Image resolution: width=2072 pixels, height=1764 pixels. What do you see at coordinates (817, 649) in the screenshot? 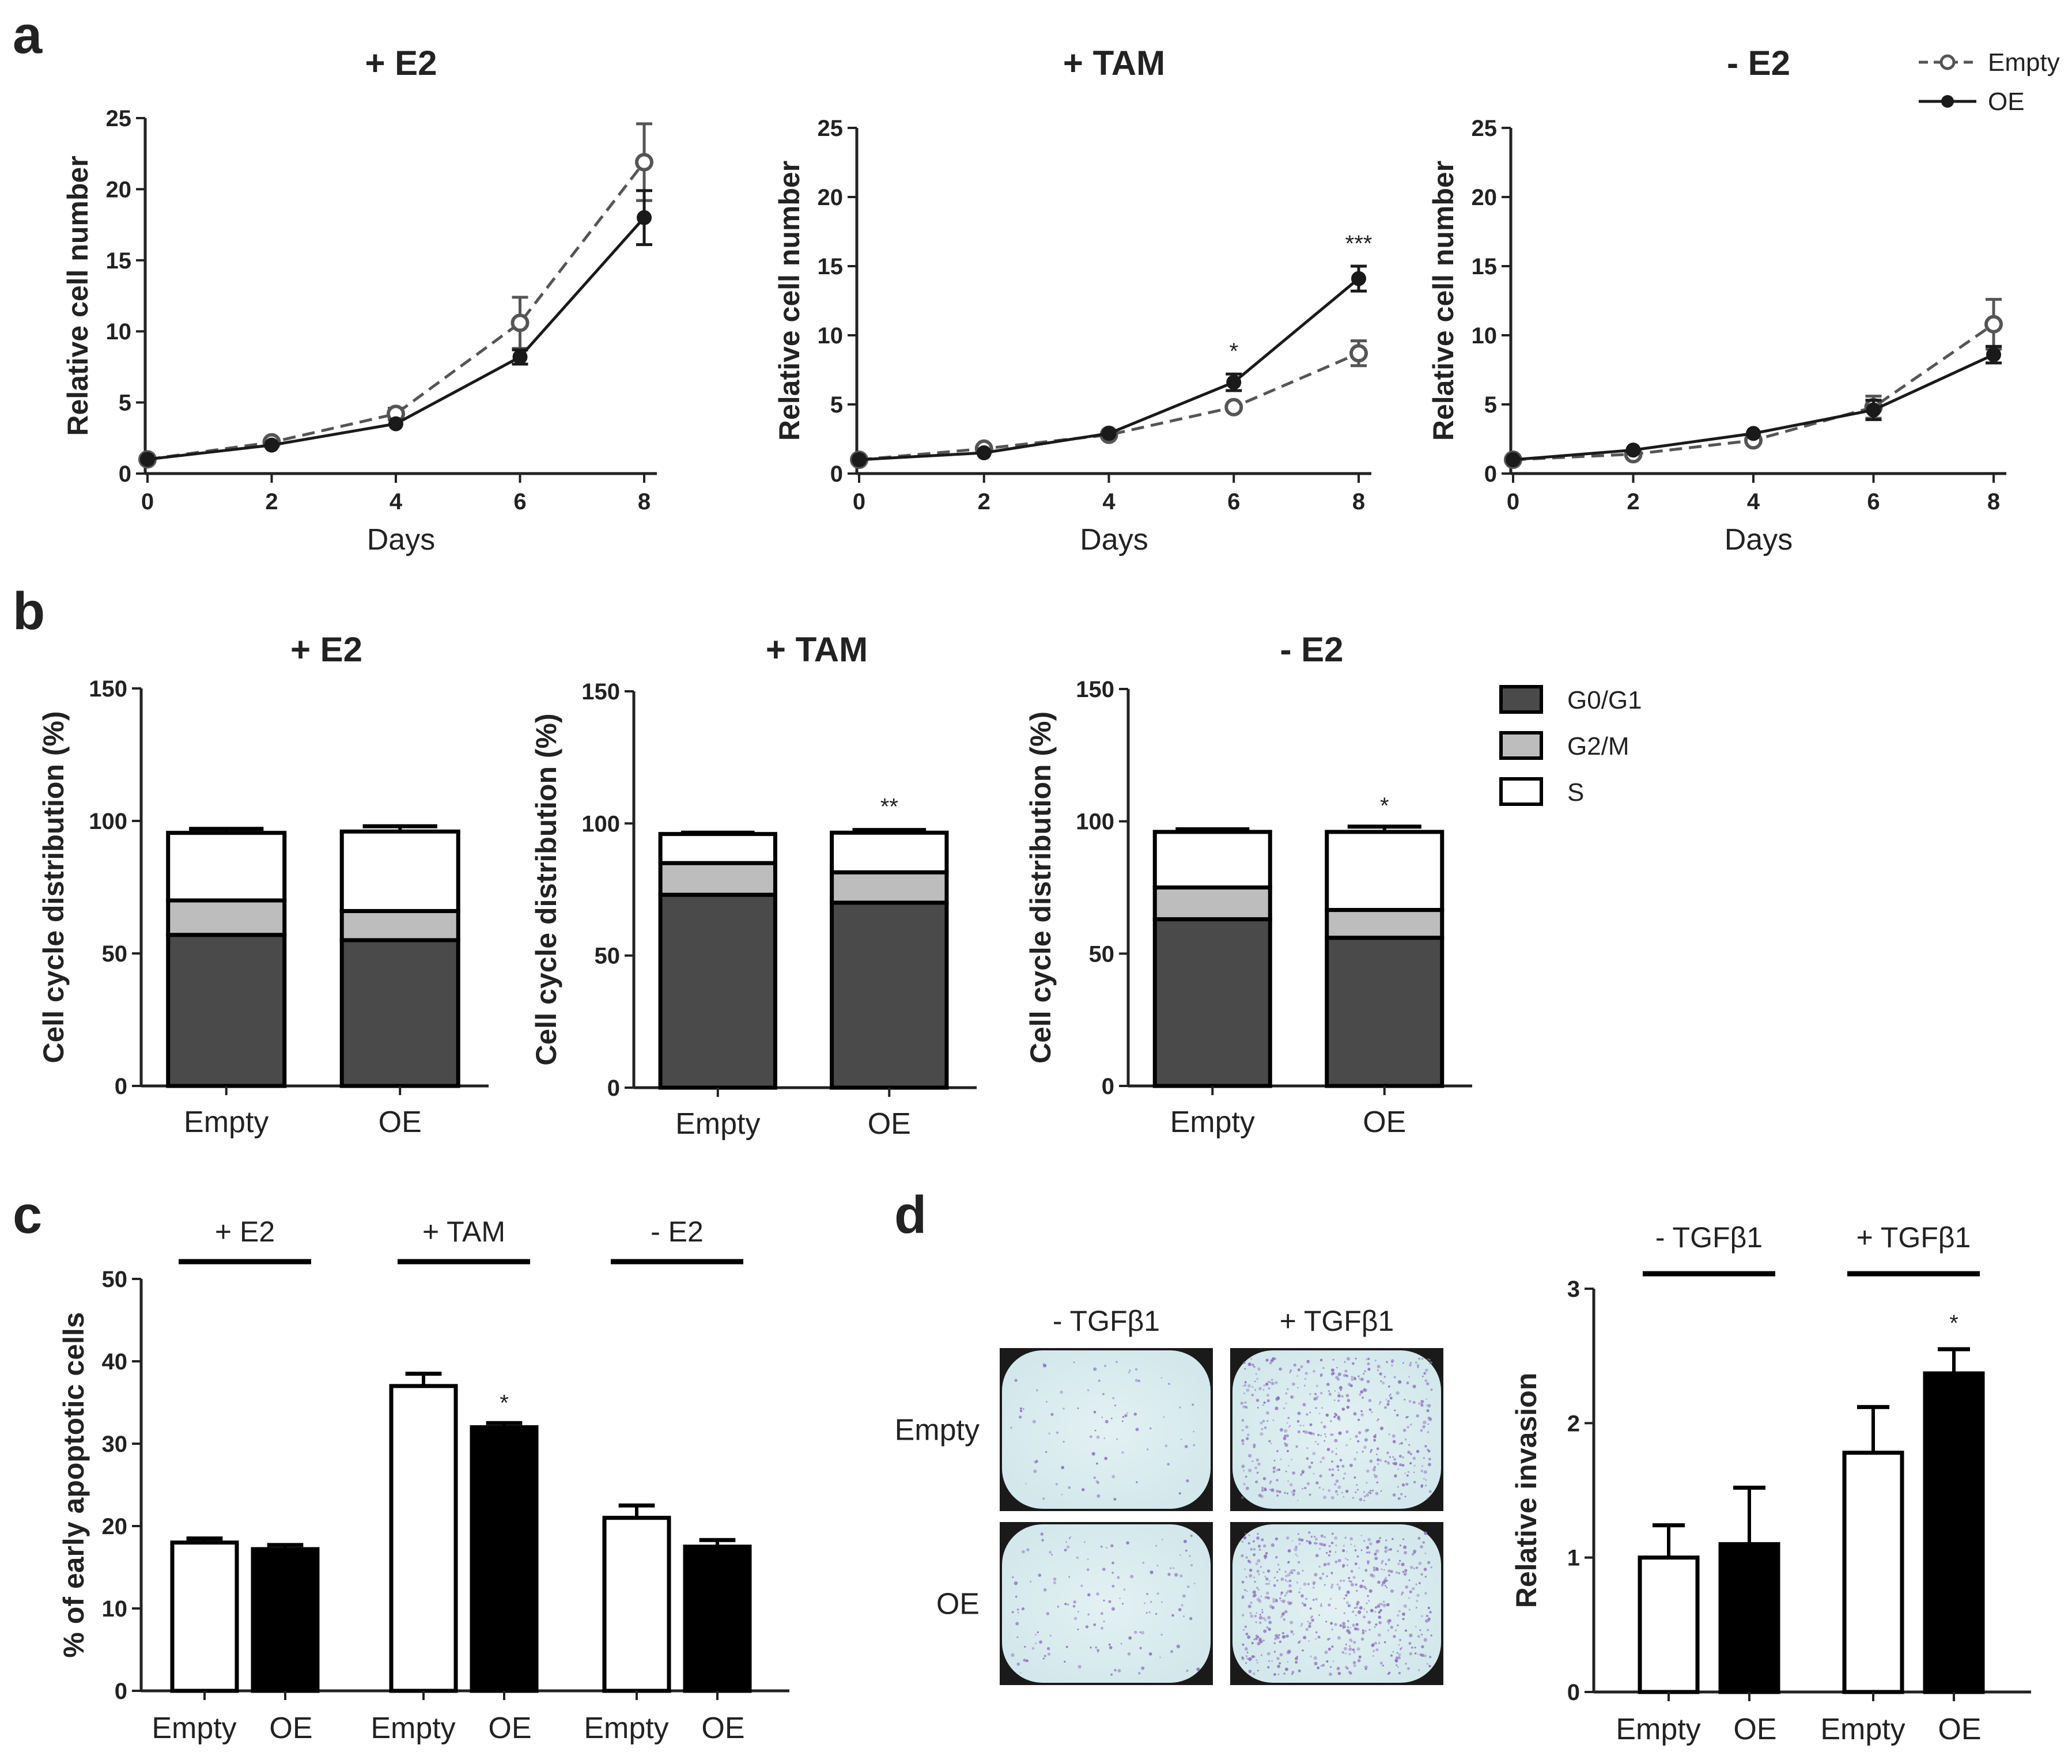
I see `chart-title: + TAM` at bounding box center [817, 649].